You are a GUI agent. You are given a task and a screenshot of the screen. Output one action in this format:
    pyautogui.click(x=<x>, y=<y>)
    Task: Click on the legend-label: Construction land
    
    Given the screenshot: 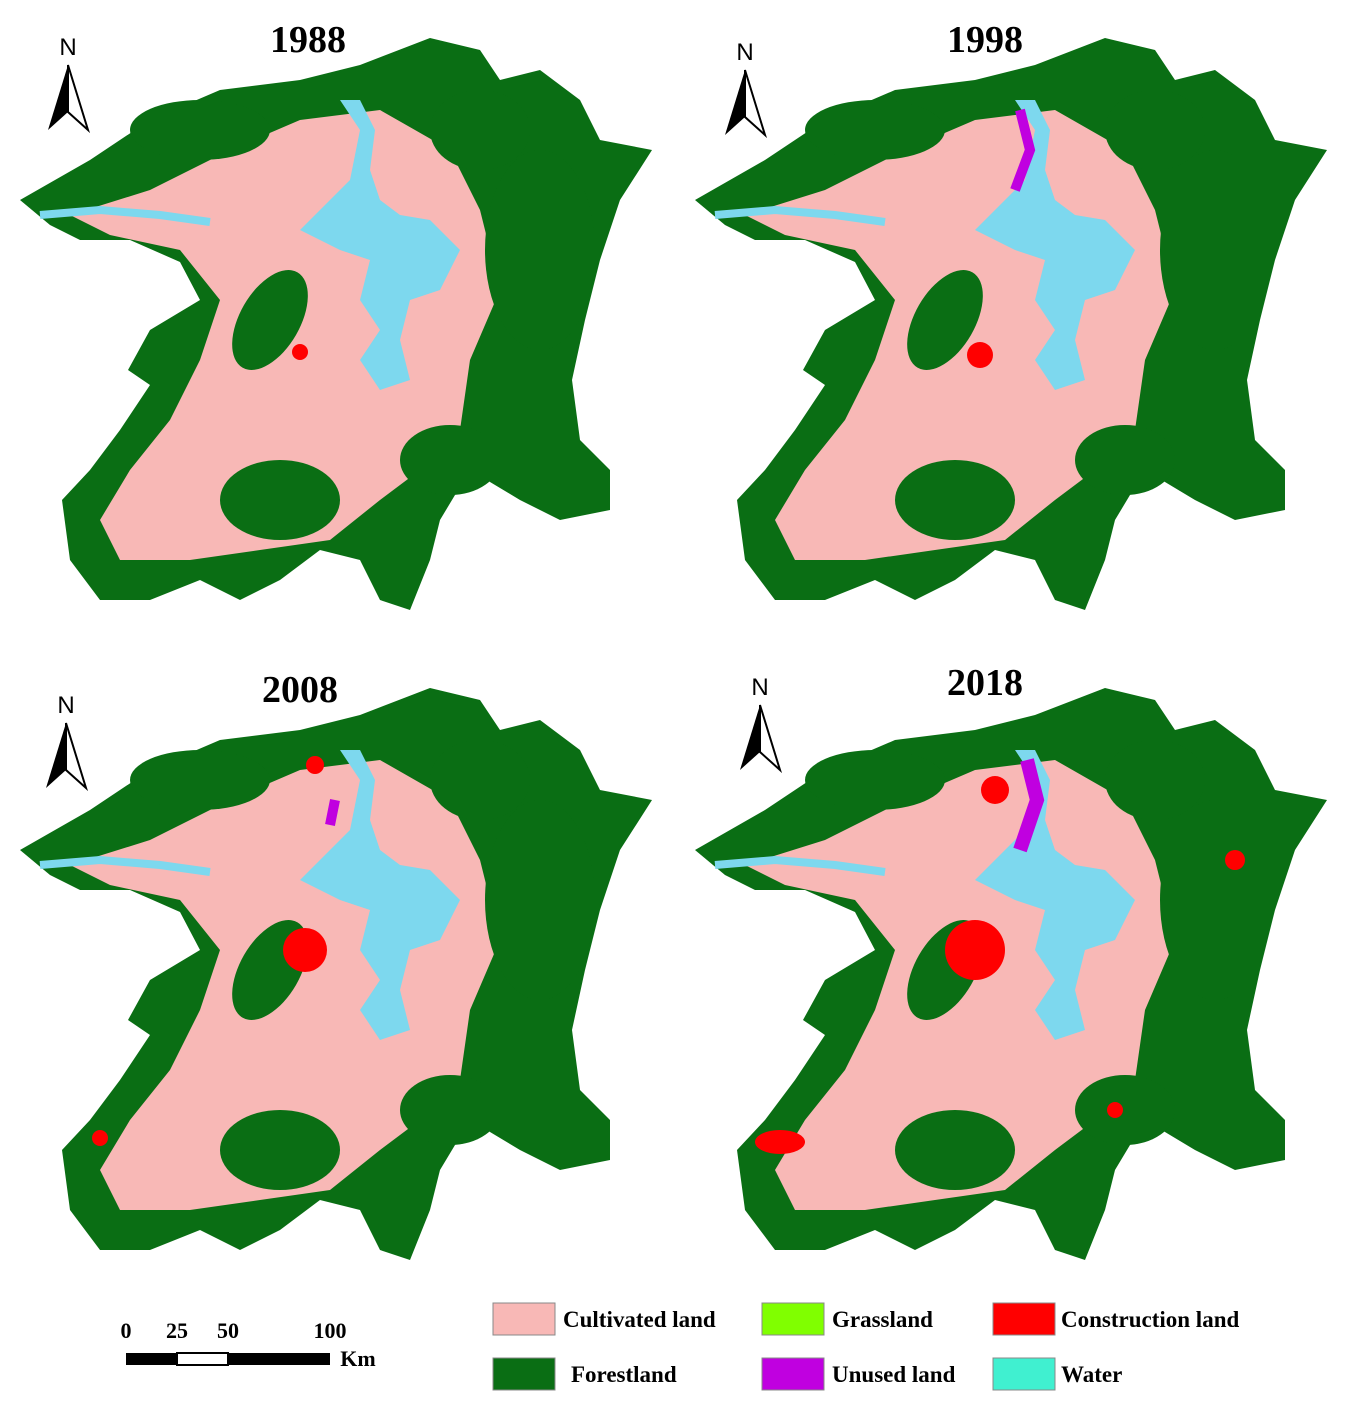 What is the action you would take?
    pyautogui.click(x=1150, y=1319)
    